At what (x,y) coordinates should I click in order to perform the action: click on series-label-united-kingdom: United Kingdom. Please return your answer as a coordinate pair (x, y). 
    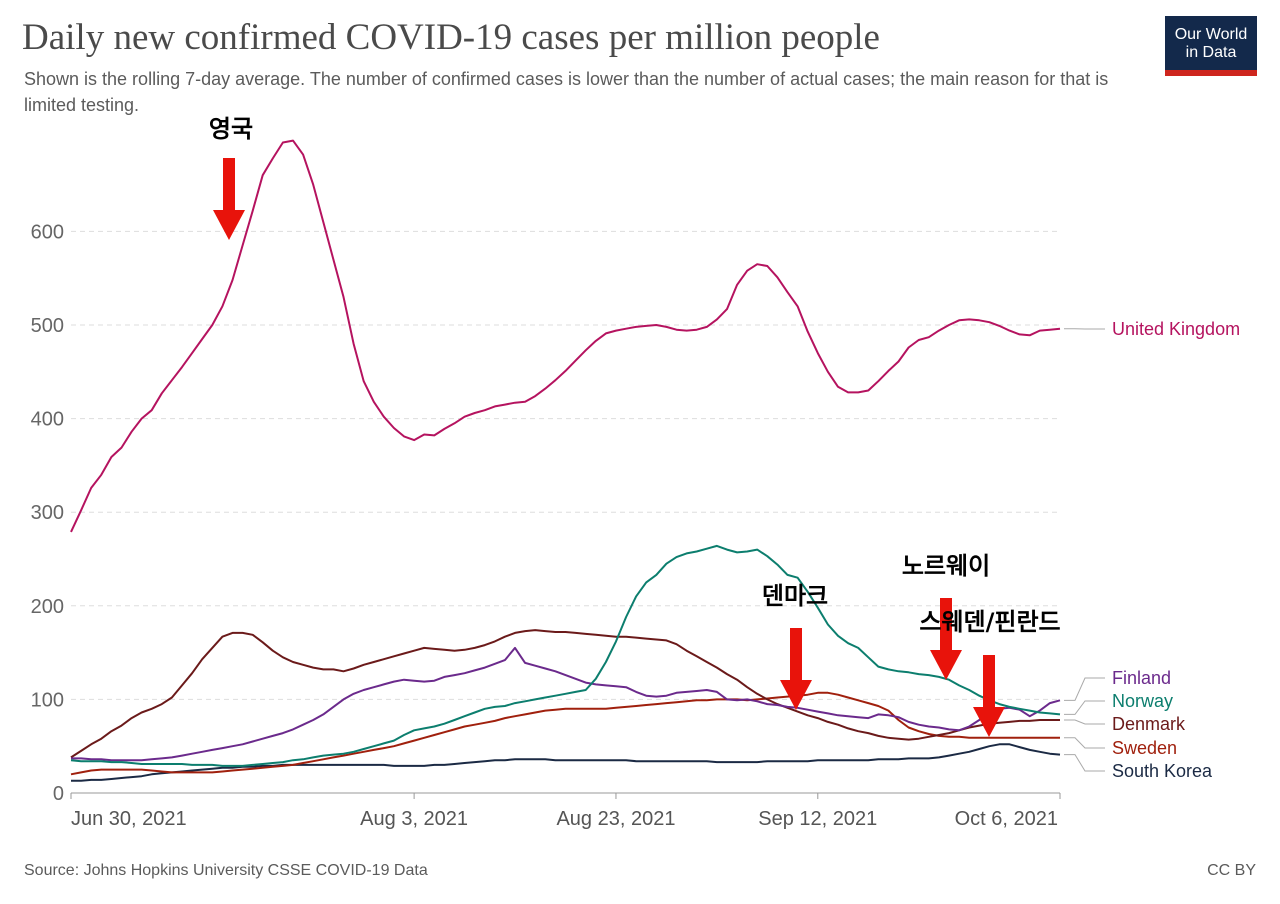
    Looking at the image, I should click on (1176, 329).